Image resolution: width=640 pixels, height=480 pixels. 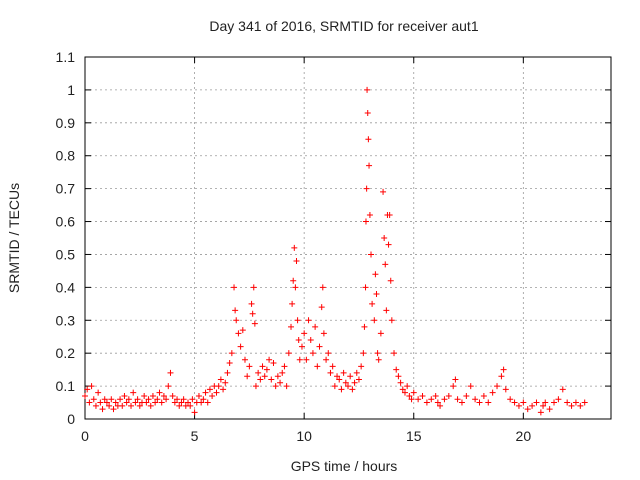 I want to click on y-tick-label: 1, so click(x=71, y=90).